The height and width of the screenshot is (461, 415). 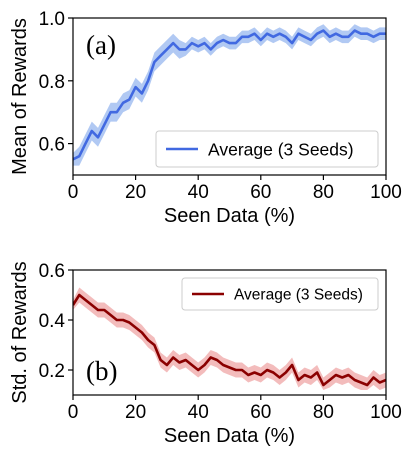 What do you see at coordinates (52, 321) in the screenshot?
I see `y-tick-label: 0.4` at bounding box center [52, 321].